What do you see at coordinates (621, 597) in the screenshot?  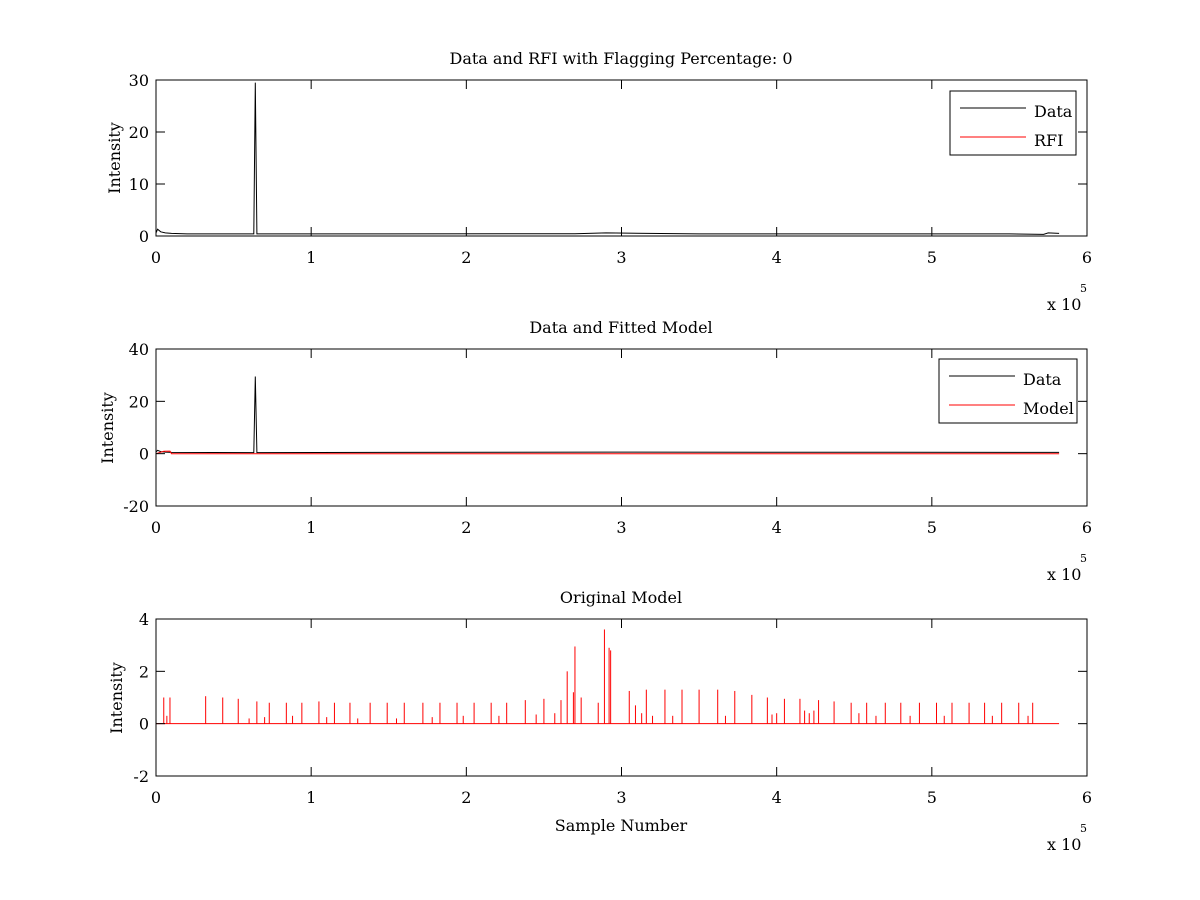 I see `plot-title: Original Model` at bounding box center [621, 597].